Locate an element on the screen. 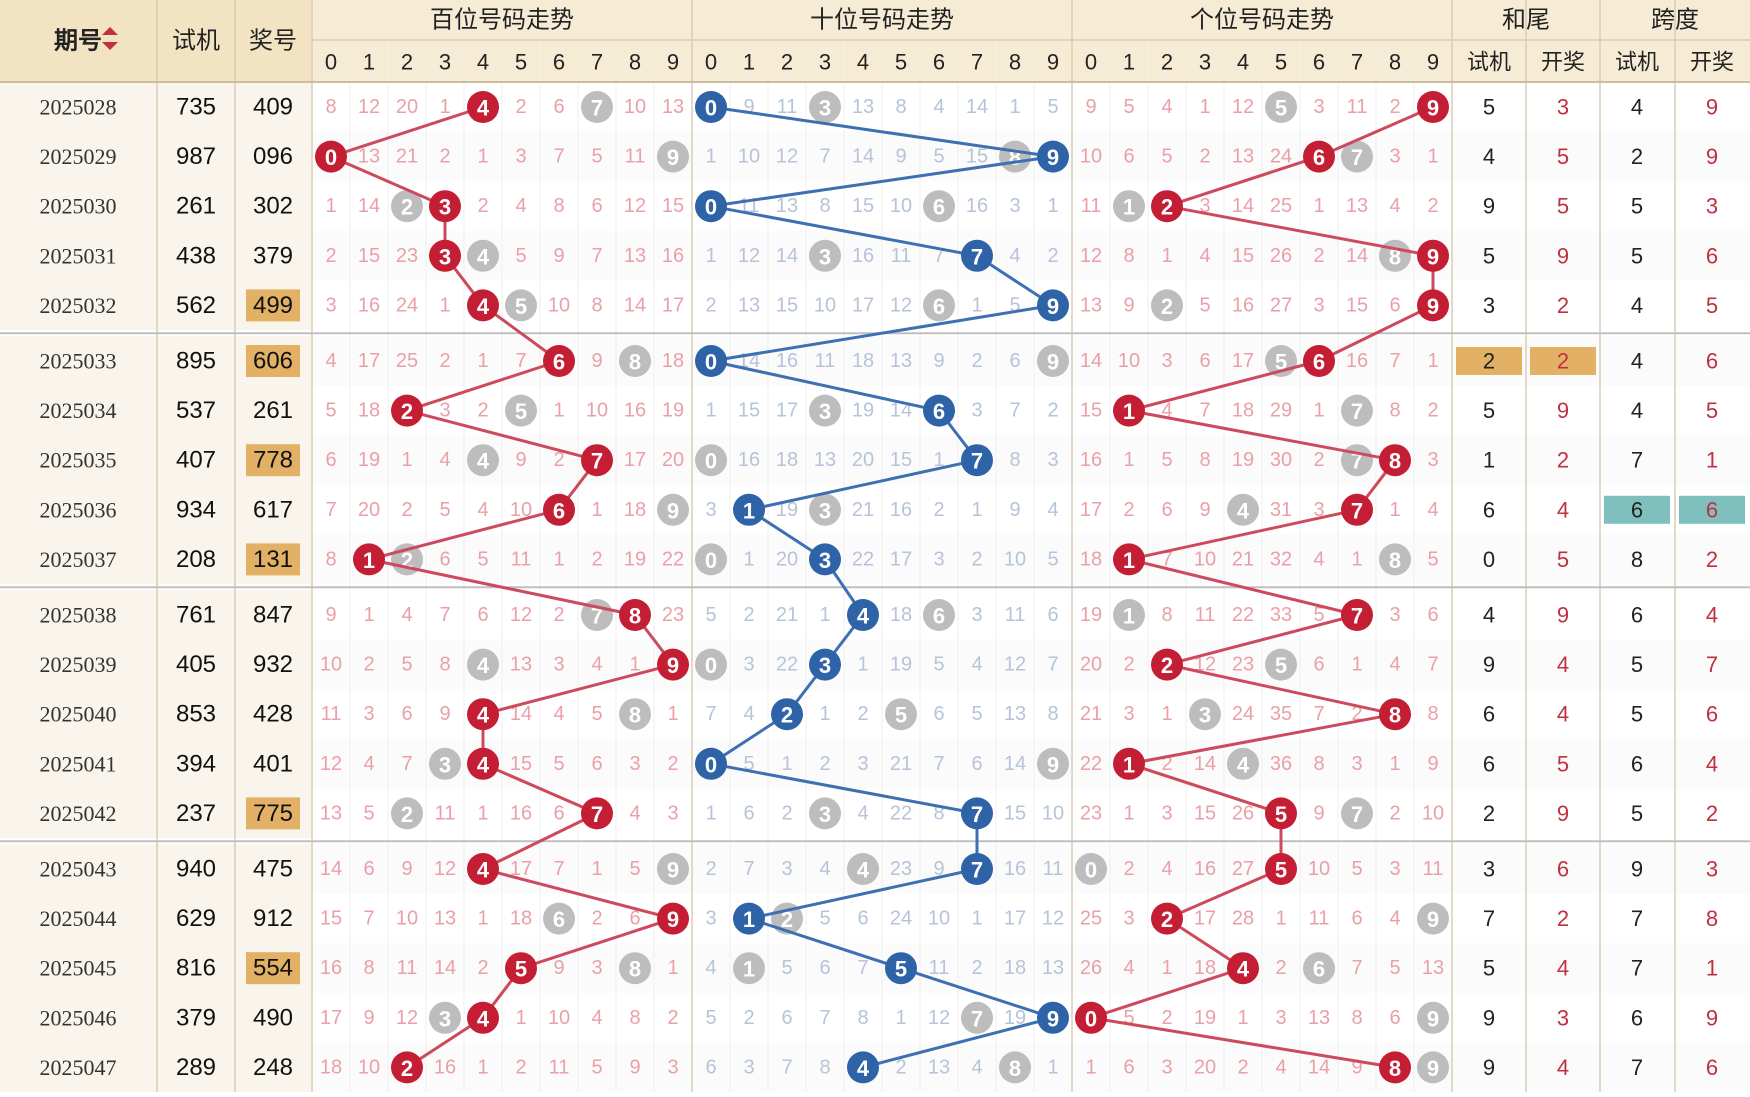  span-open-cell: 9 is located at coordinates (1712, 1017).